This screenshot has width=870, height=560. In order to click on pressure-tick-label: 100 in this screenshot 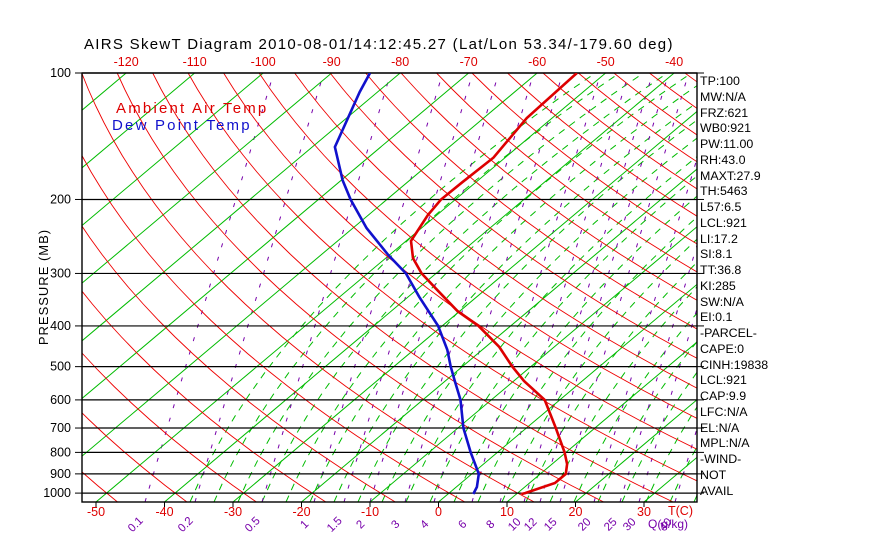, I will do `click(60, 73)`.